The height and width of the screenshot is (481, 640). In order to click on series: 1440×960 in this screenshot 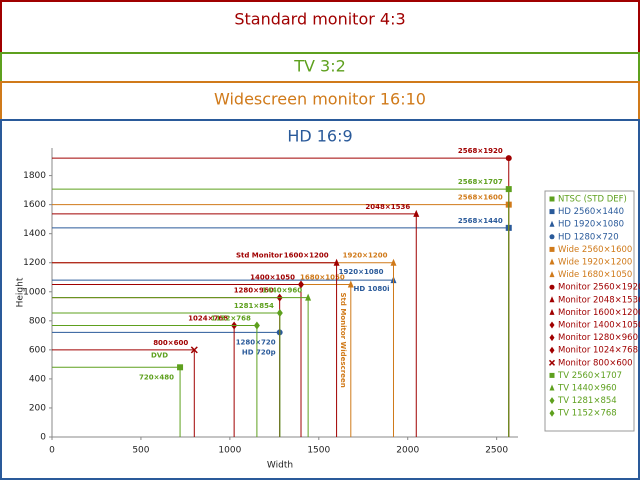, I will do `click(182, 362)`.